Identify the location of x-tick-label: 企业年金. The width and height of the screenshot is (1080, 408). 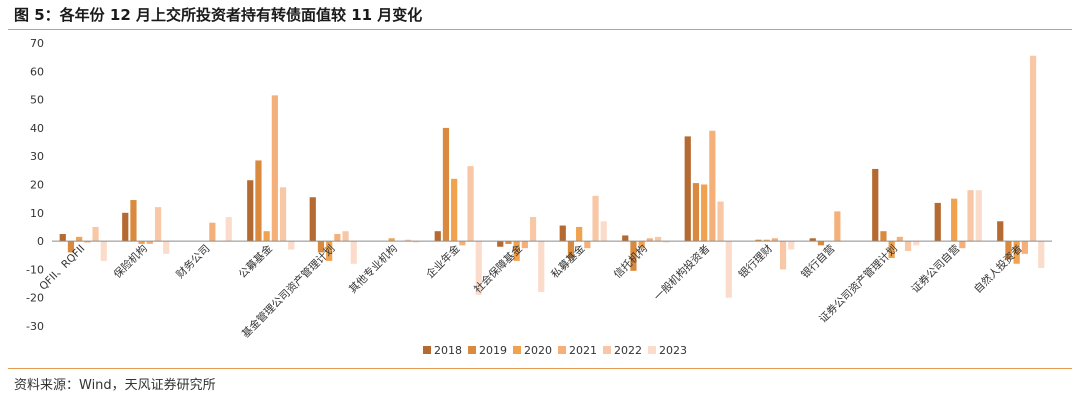
(442, 261).